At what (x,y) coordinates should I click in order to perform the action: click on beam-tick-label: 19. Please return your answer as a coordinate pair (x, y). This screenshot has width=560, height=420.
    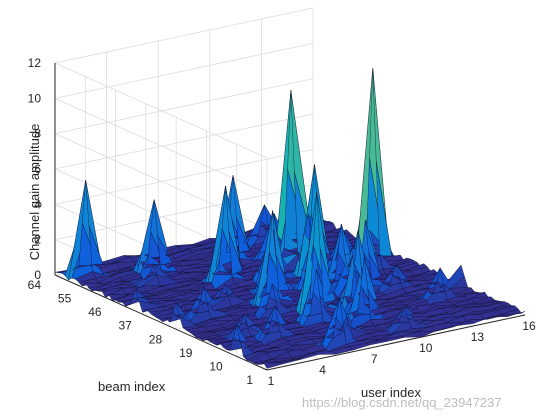
    Looking at the image, I should click on (186, 353).